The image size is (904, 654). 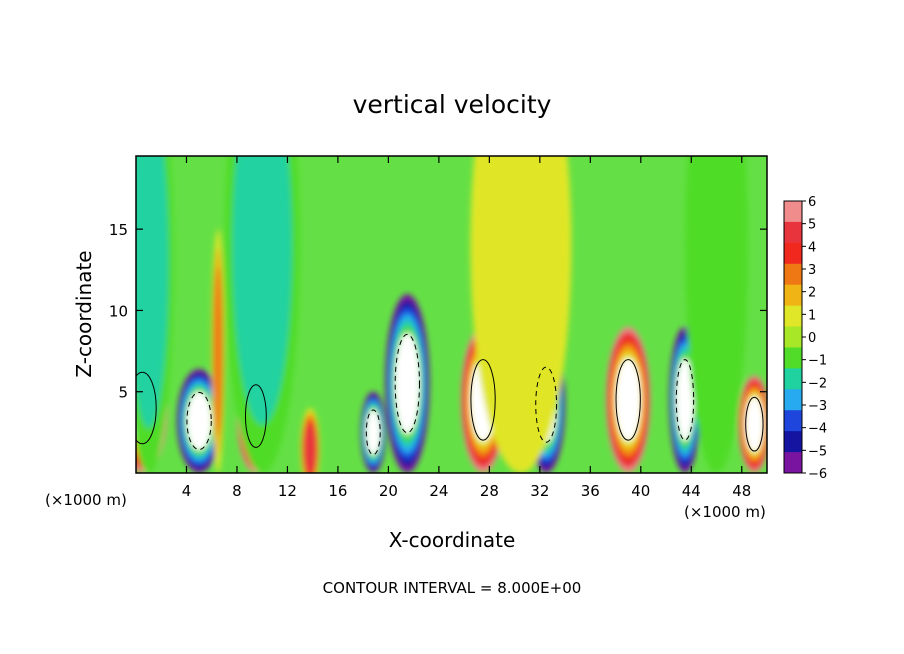 I want to click on x-tick-label: 24, so click(x=438, y=491).